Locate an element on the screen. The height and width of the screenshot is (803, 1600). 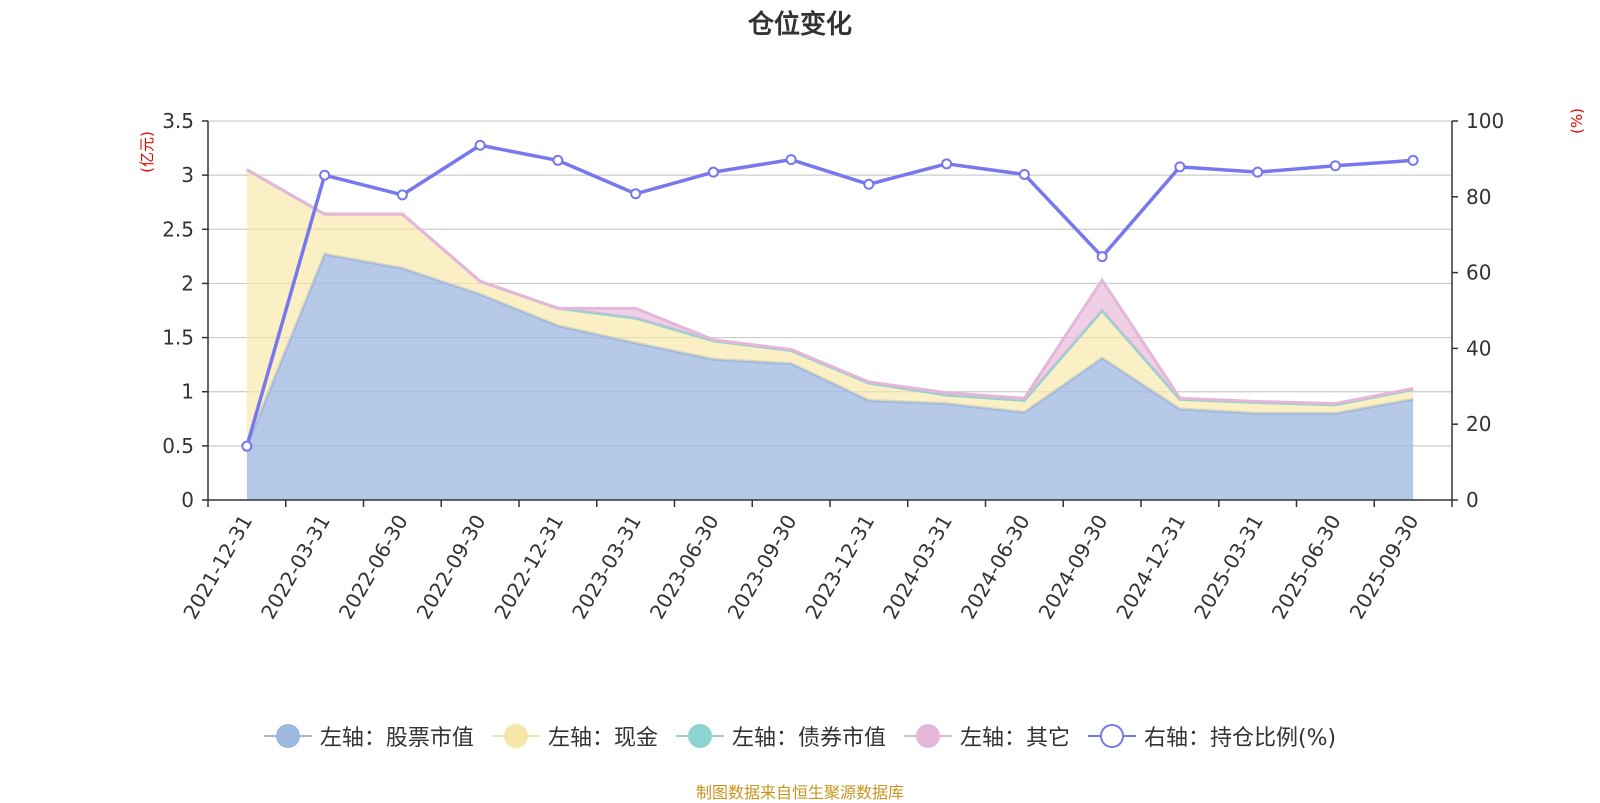
chart-title: 仓位变化 is located at coordinates (799, 25).